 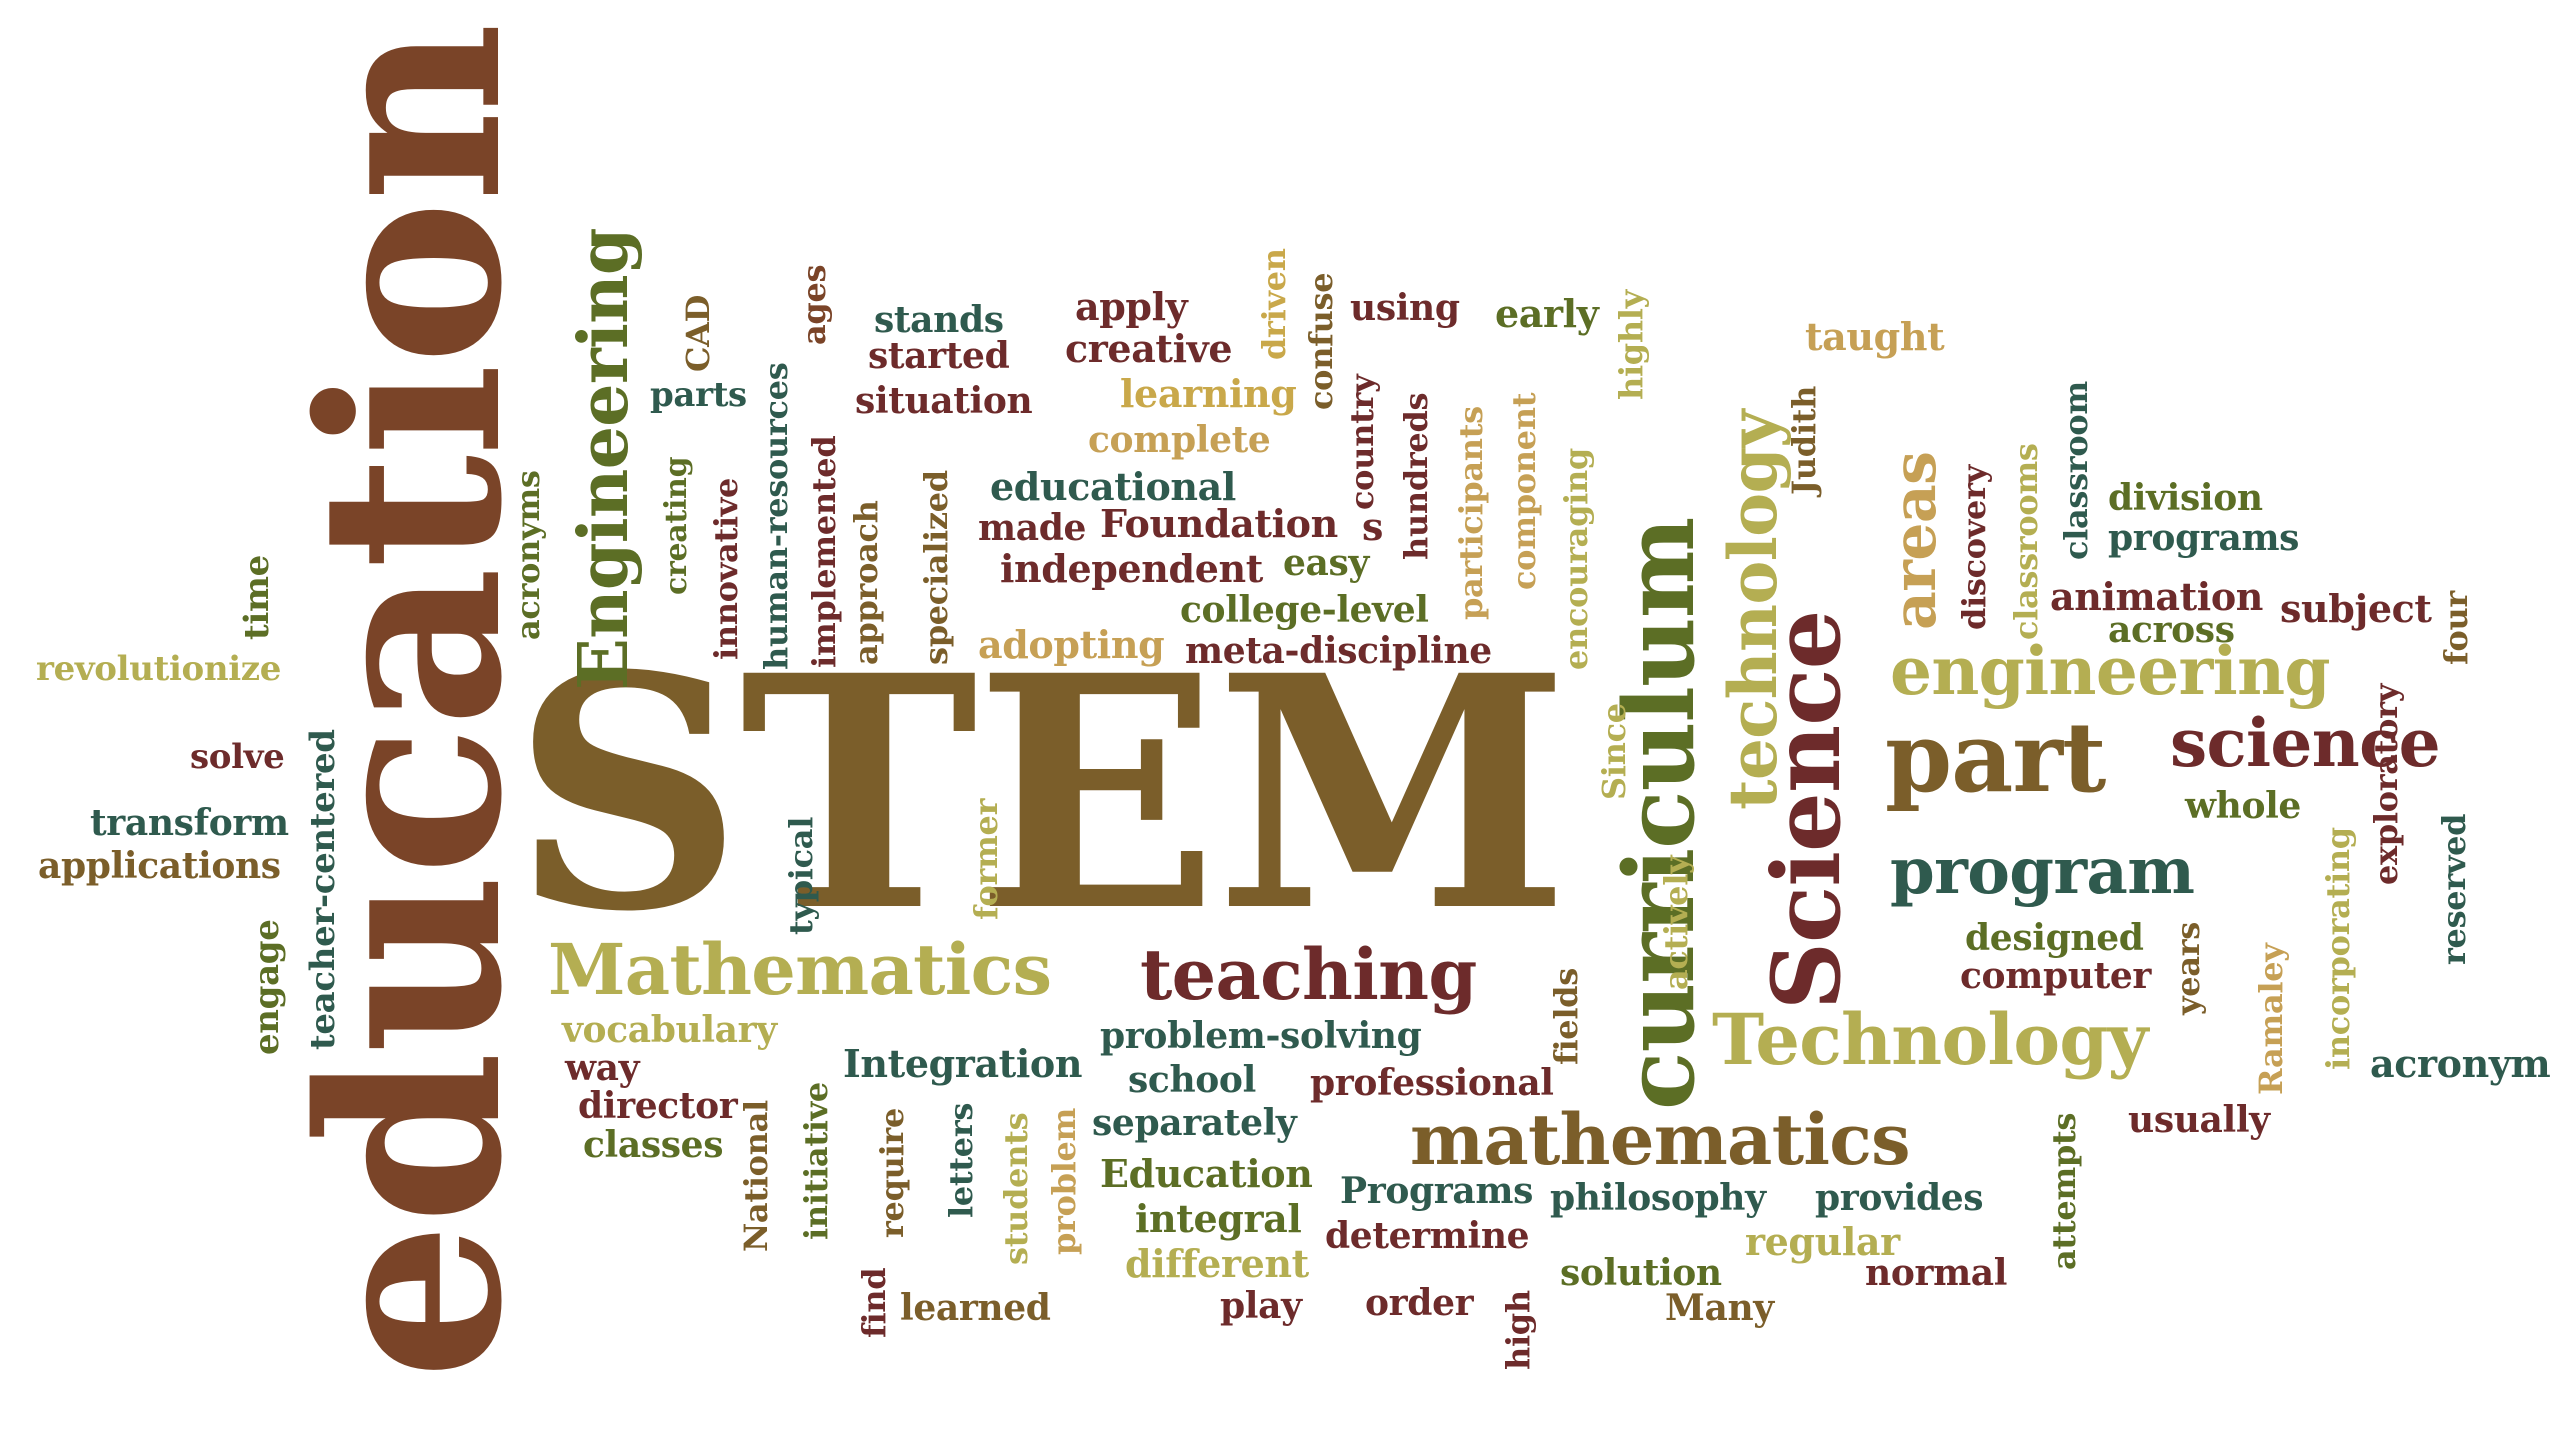 I want to click on word-education-cap: Education, so click(x=1206, y=1173).